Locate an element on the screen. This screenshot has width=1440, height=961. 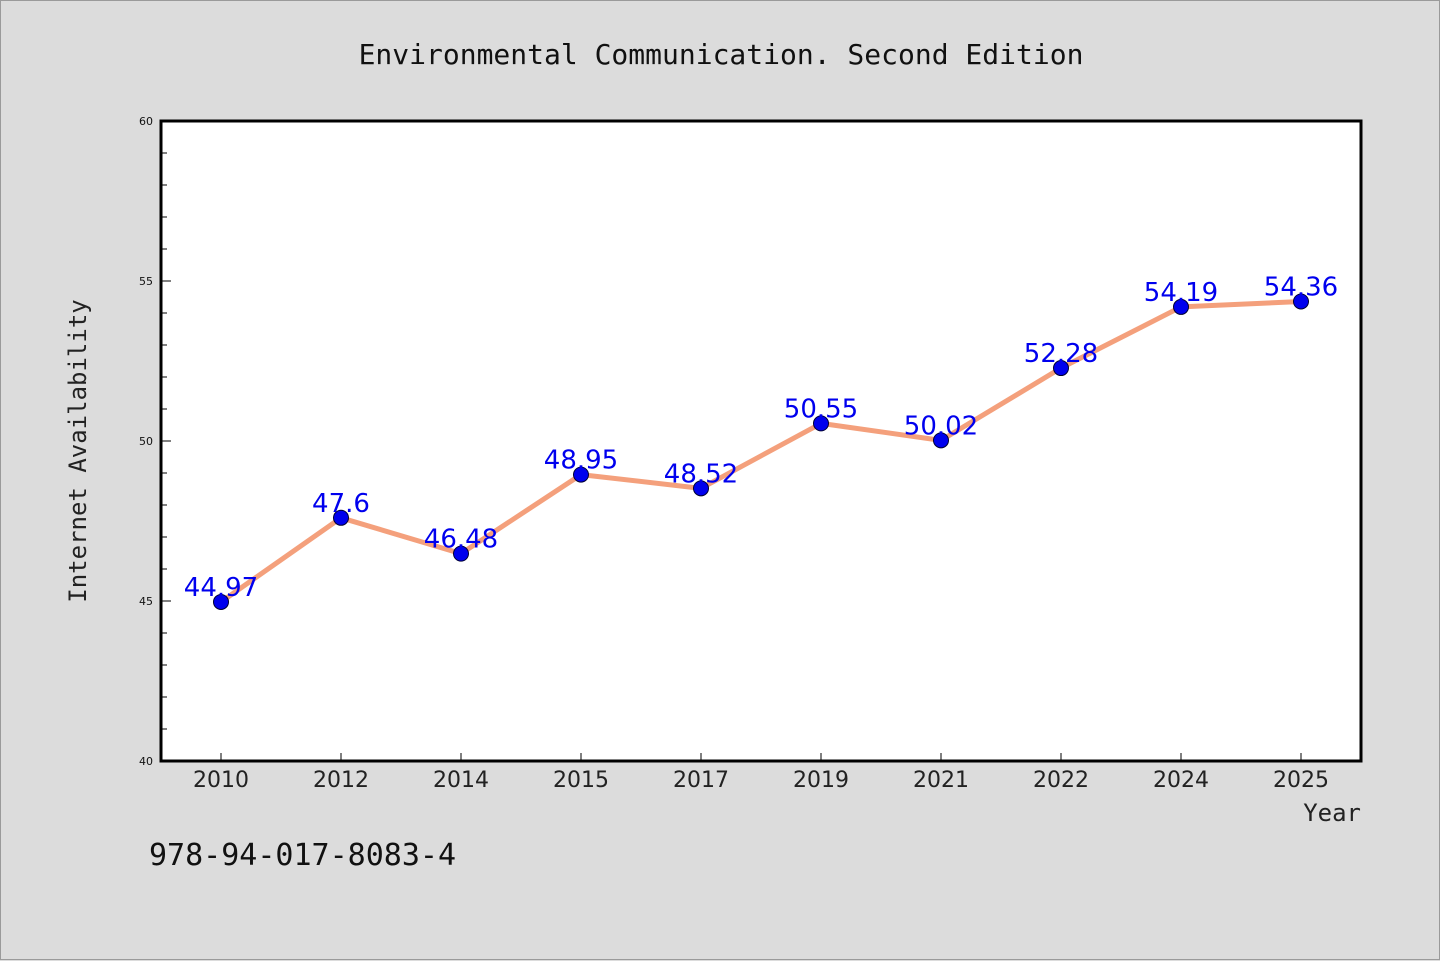
x-tick-label: 2021 is located at coordinates (941, 780).